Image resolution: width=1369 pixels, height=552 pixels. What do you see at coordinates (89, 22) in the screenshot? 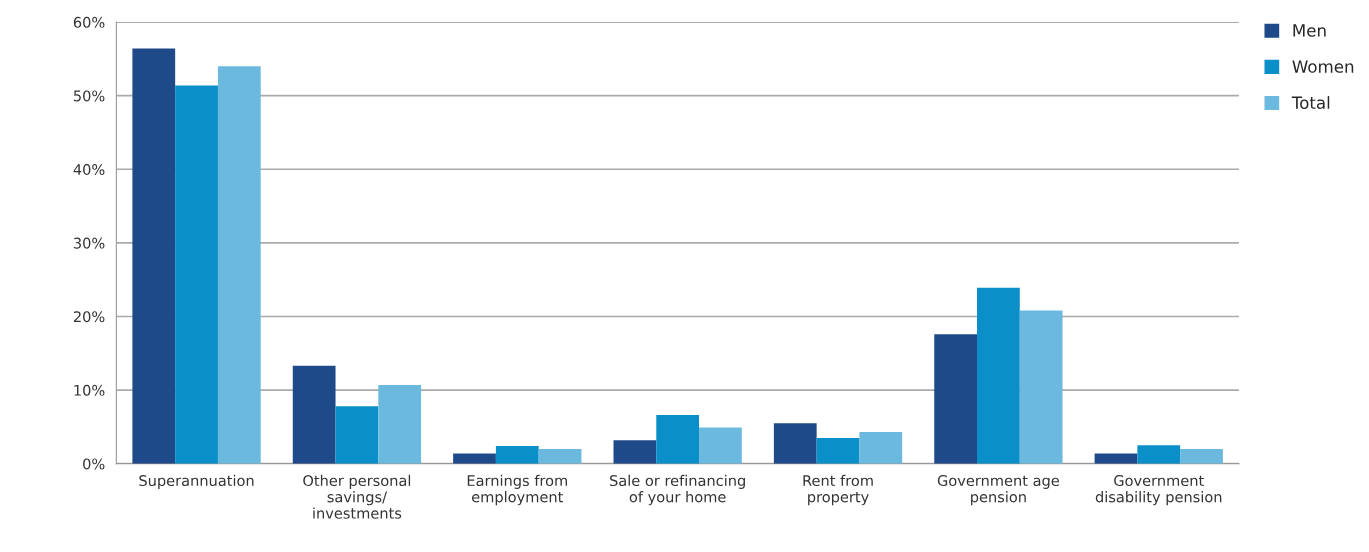
I see `y-tick-label: 60%` at bounding box center [89, 22].